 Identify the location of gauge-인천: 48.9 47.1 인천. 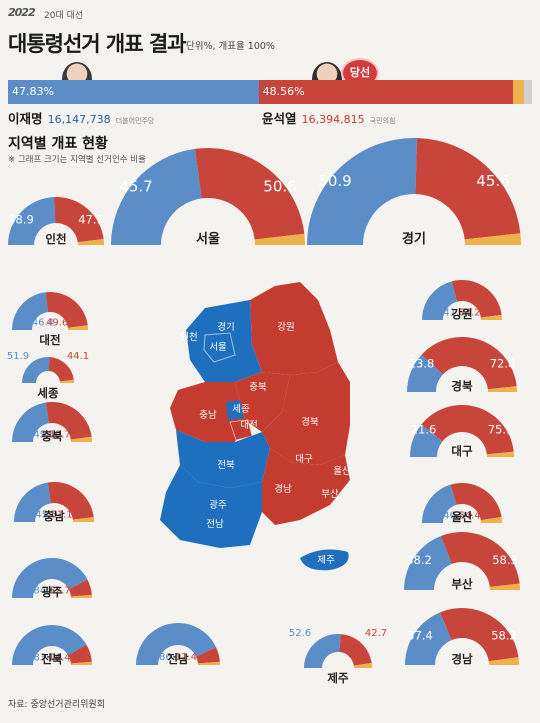
(56, 221).